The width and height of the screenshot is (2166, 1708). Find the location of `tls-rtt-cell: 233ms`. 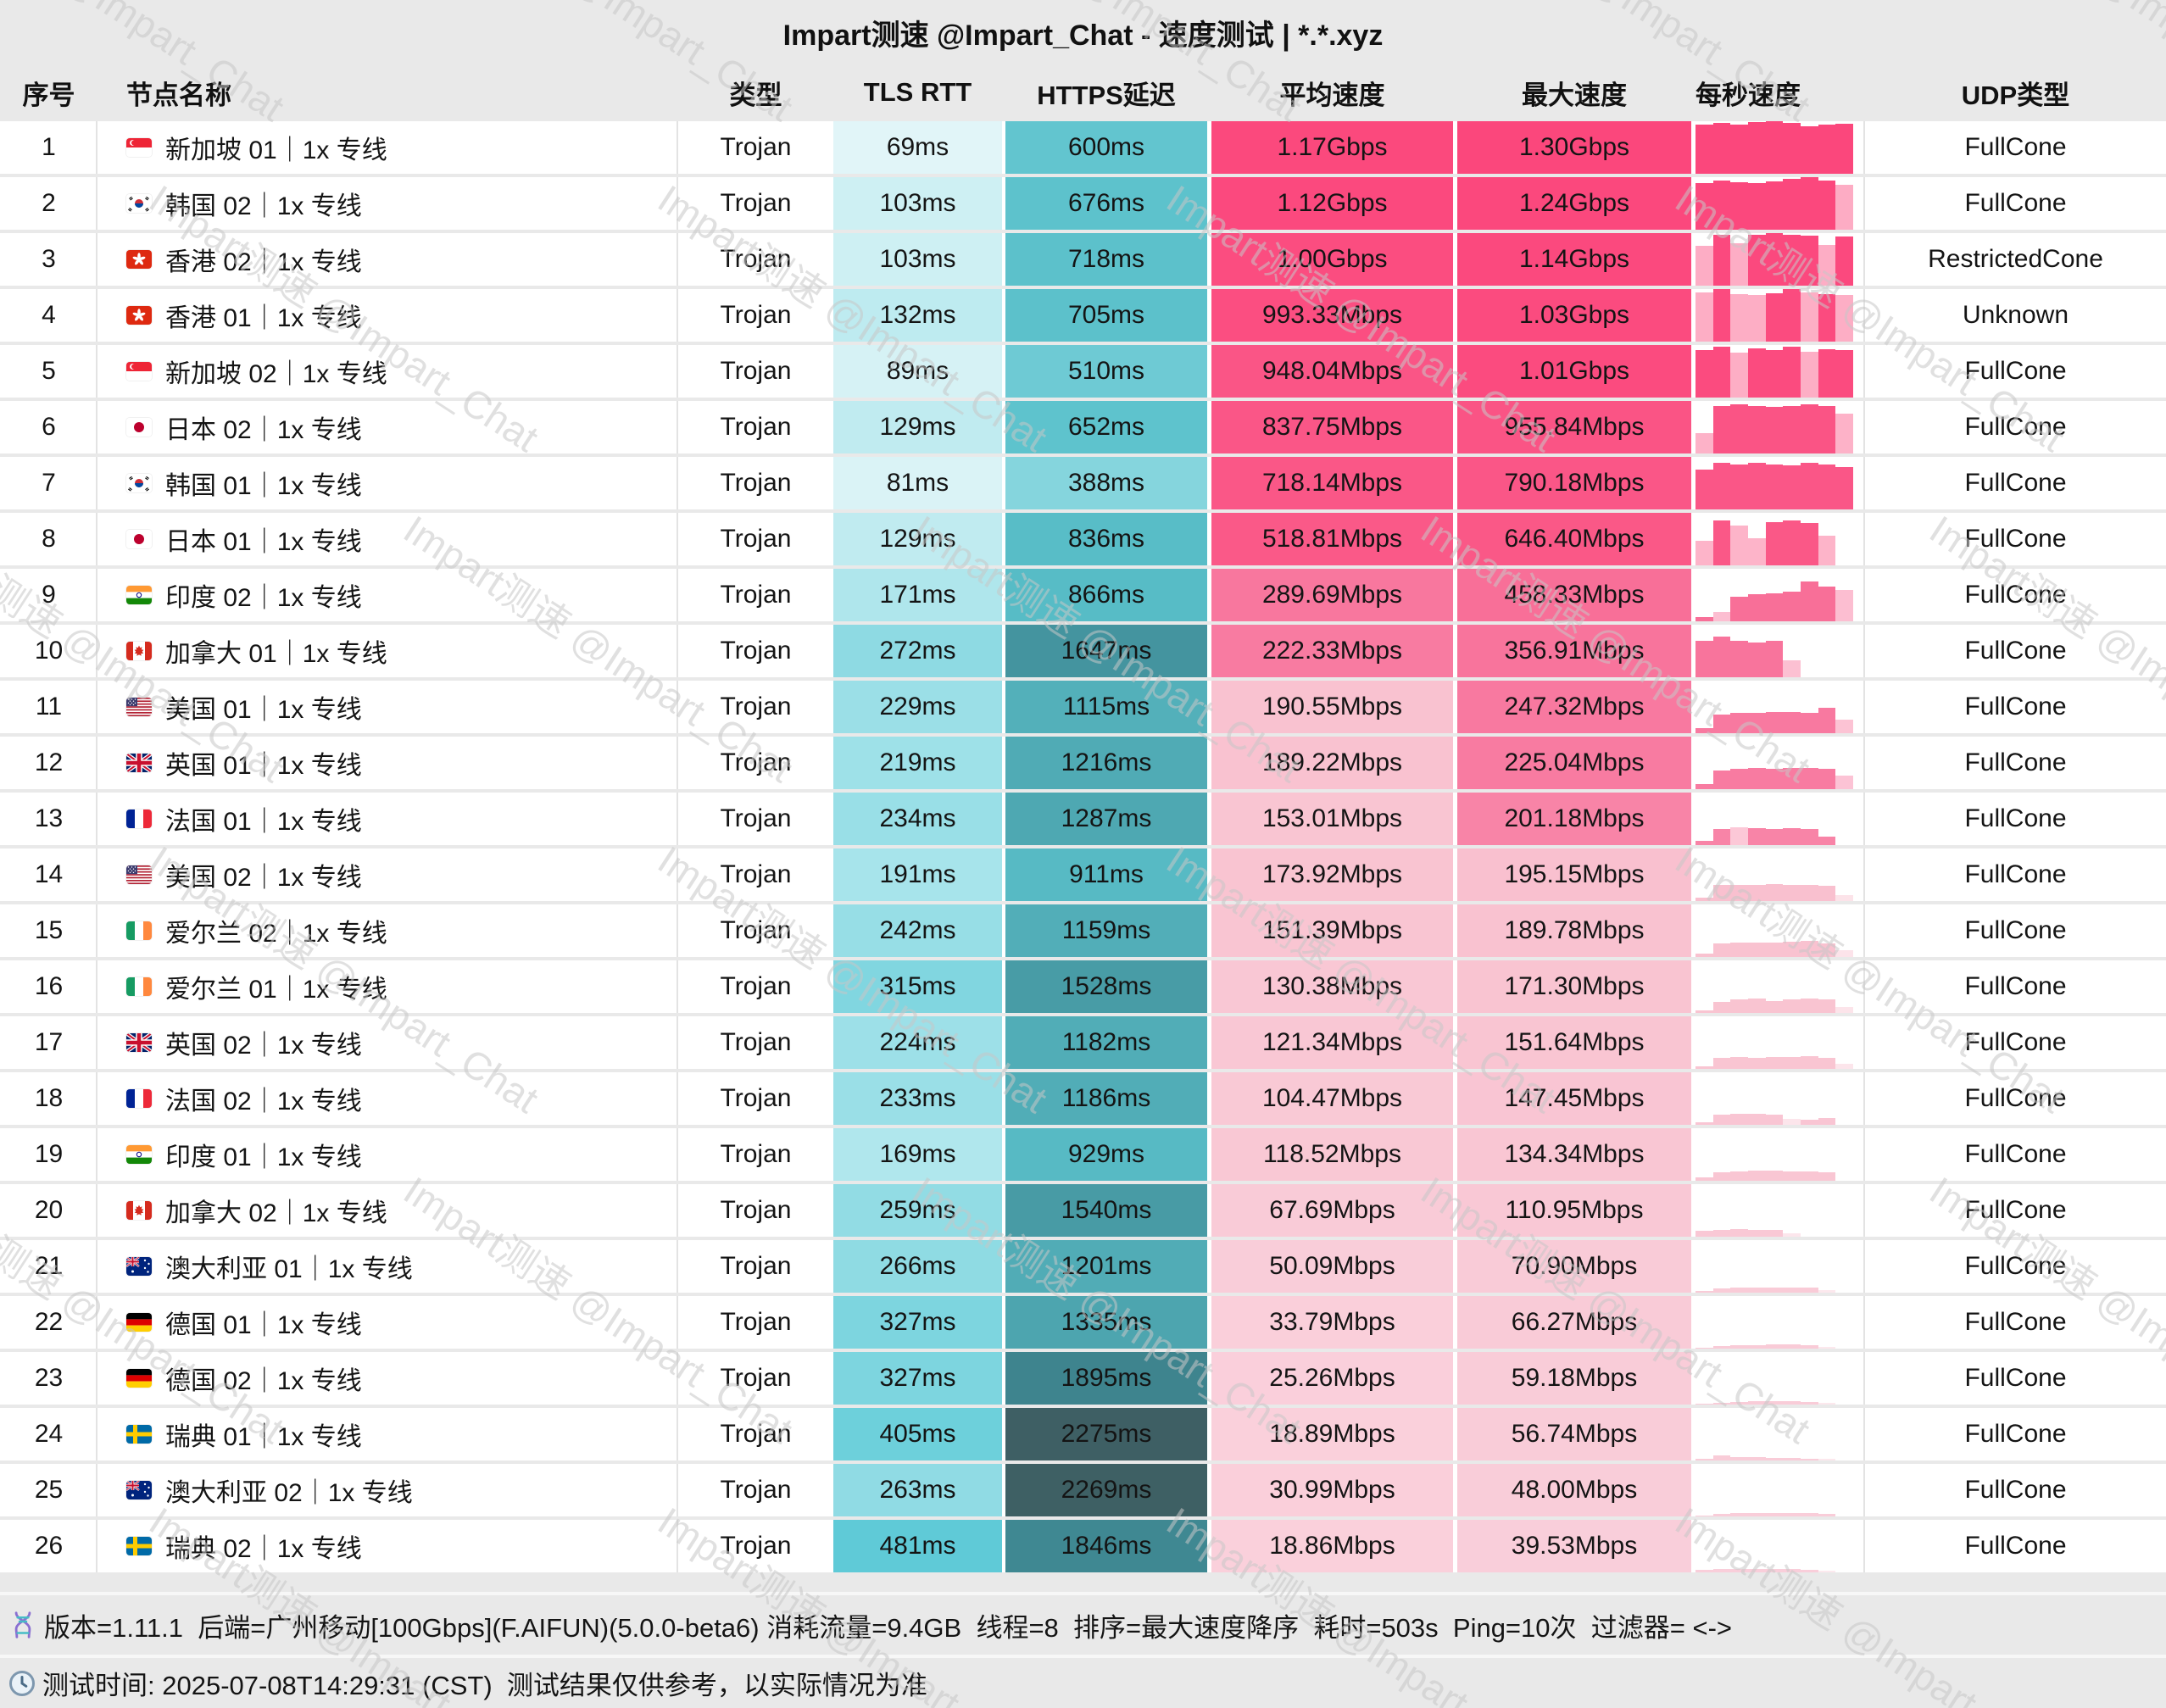

tls-rtt-cell: 233ms is located at coordinates (917, 1098).